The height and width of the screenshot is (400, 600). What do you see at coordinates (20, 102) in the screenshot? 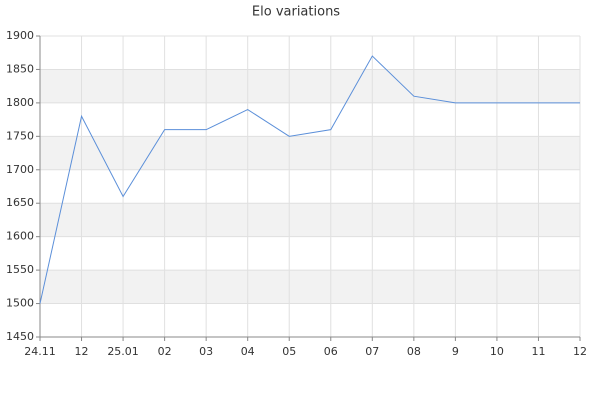
I see `y-tick-label: 1800` at bounding box center [20, 102].